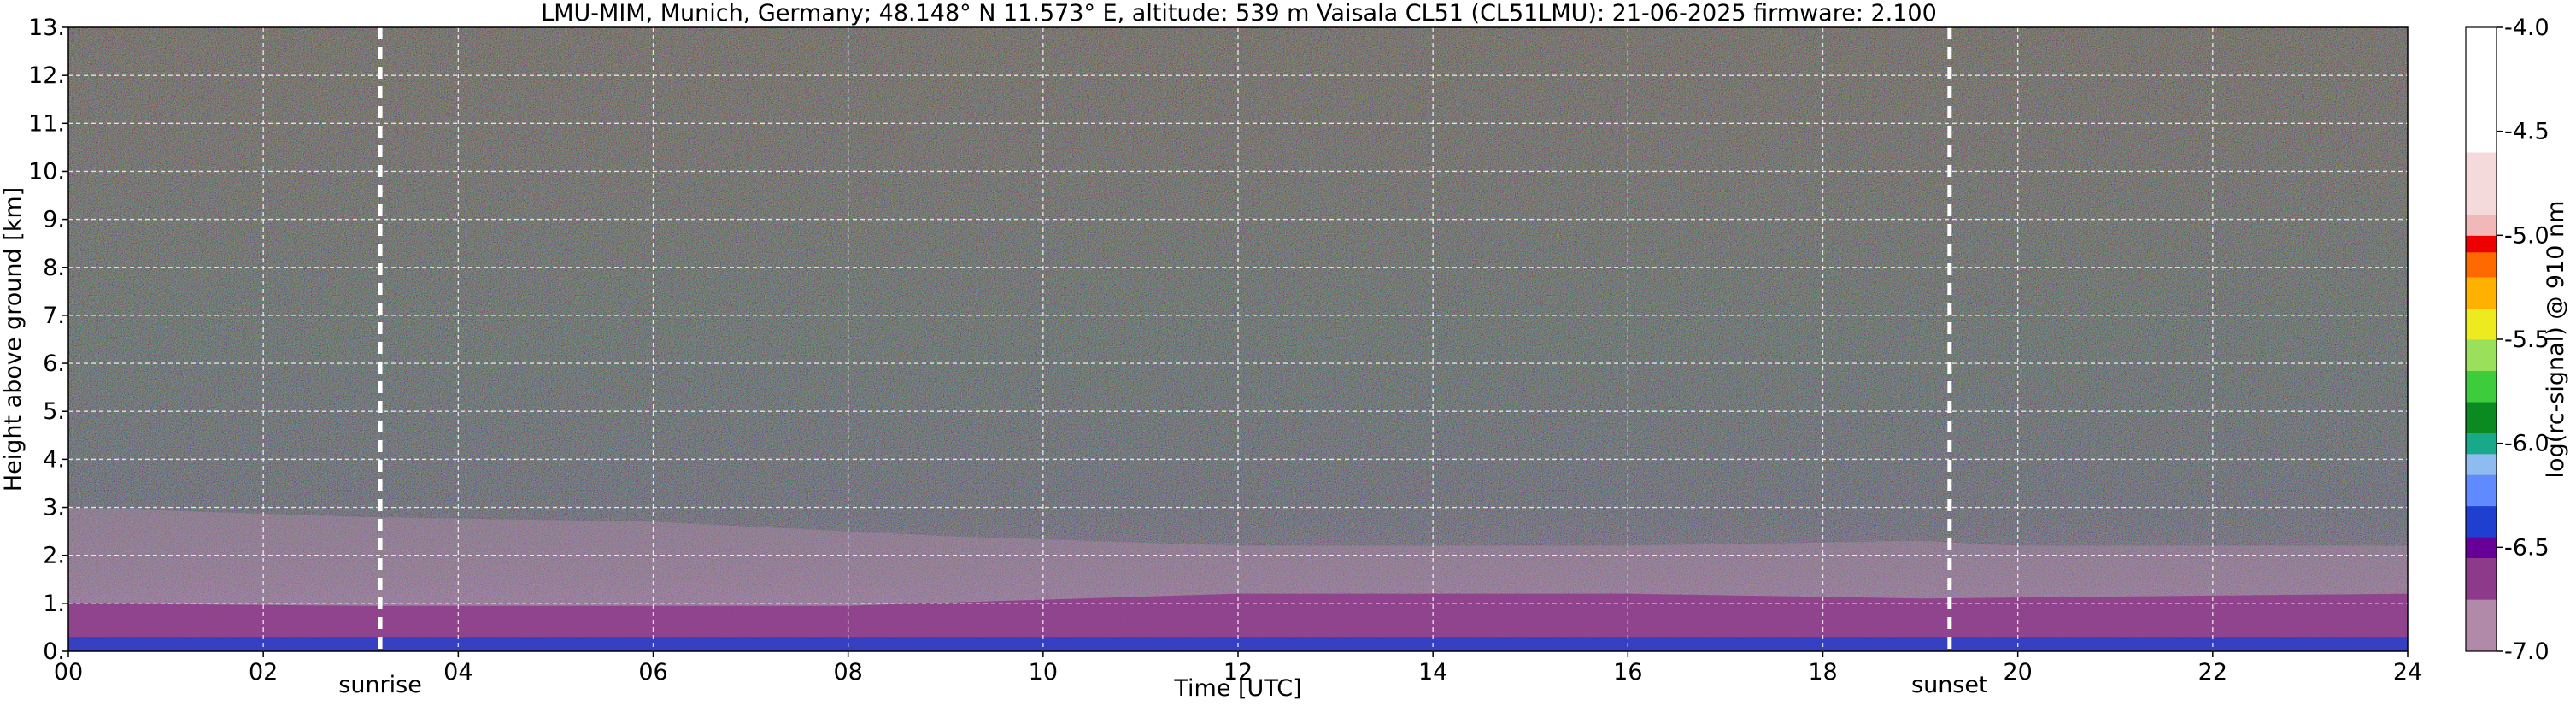 This screenshot has width=2576, height=706. Describe the element at coordinates (46, 171) in the screenshot. I see `y-tick-label: 10.` at that location.